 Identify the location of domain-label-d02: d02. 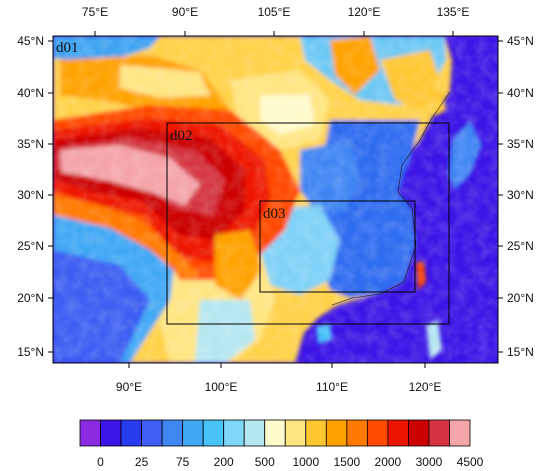
(181, 136).